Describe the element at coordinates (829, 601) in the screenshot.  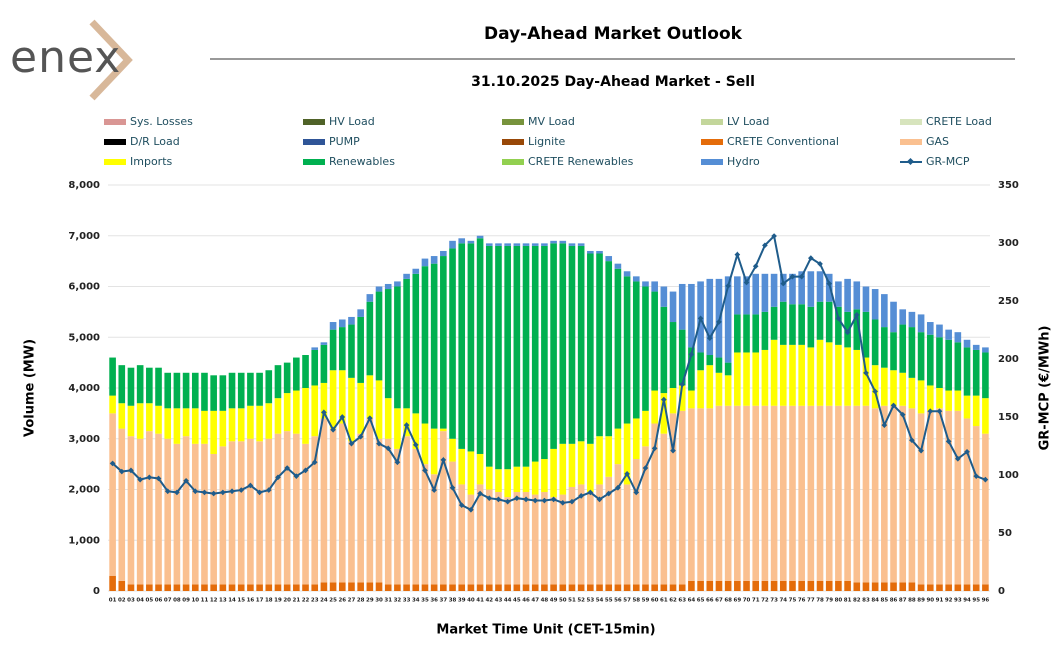
I see `x-tick-label: 79` at that location.